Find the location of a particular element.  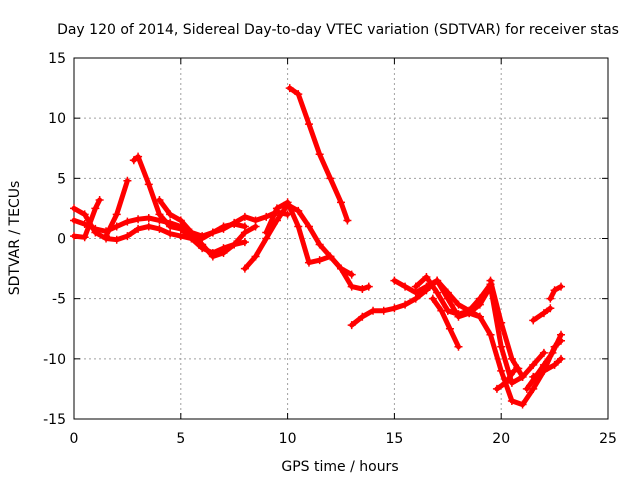

y-tick-label: 15 is located at coordinates (57, 59).